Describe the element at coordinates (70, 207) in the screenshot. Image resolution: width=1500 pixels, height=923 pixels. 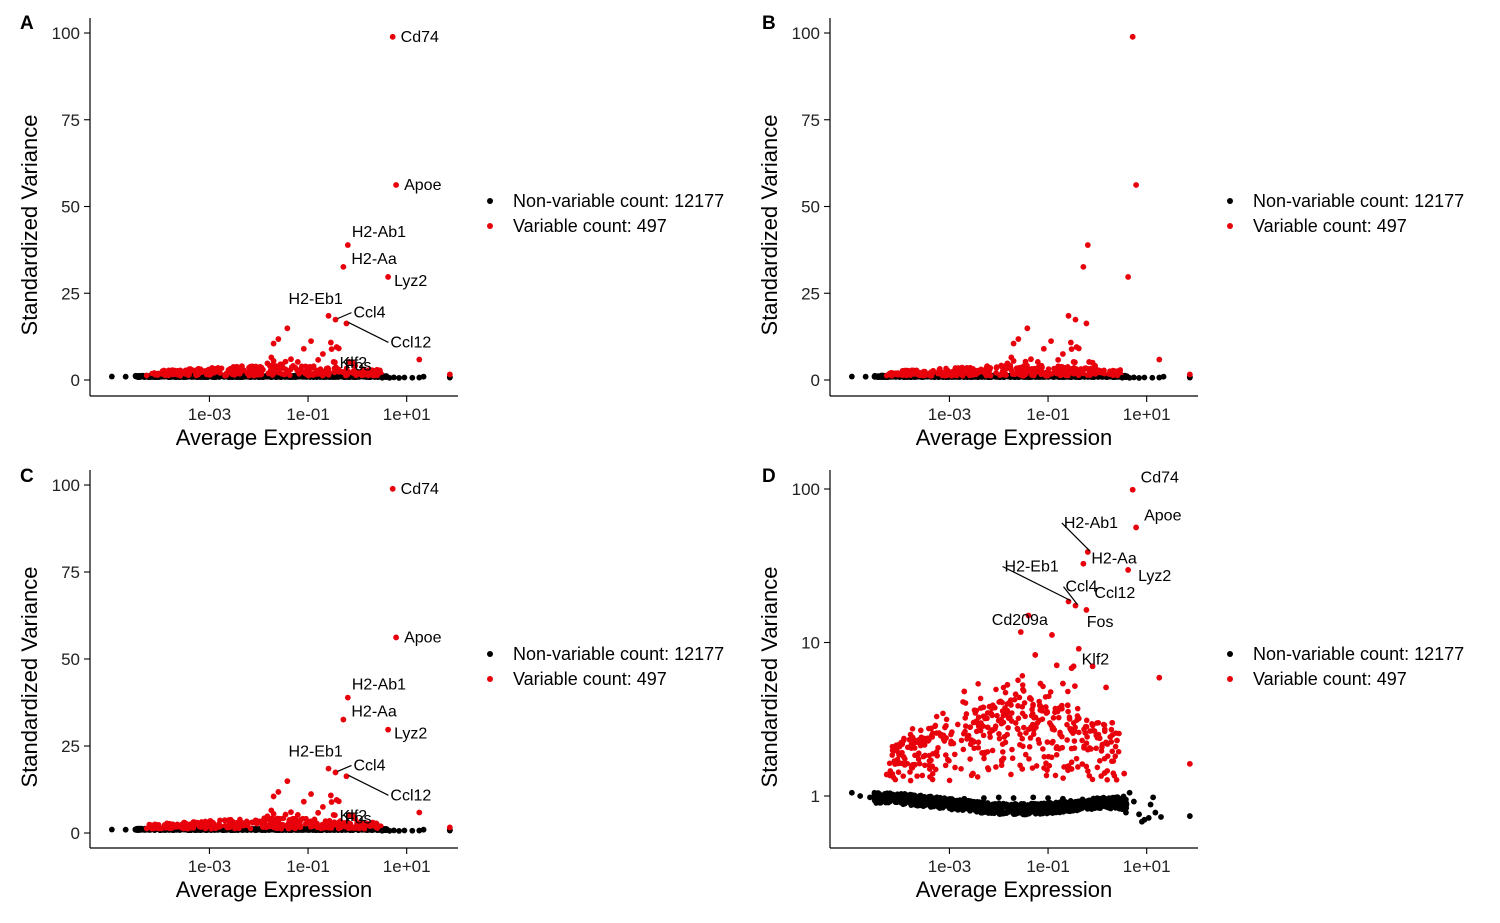
I see `y-tick-label: 50` at that location.